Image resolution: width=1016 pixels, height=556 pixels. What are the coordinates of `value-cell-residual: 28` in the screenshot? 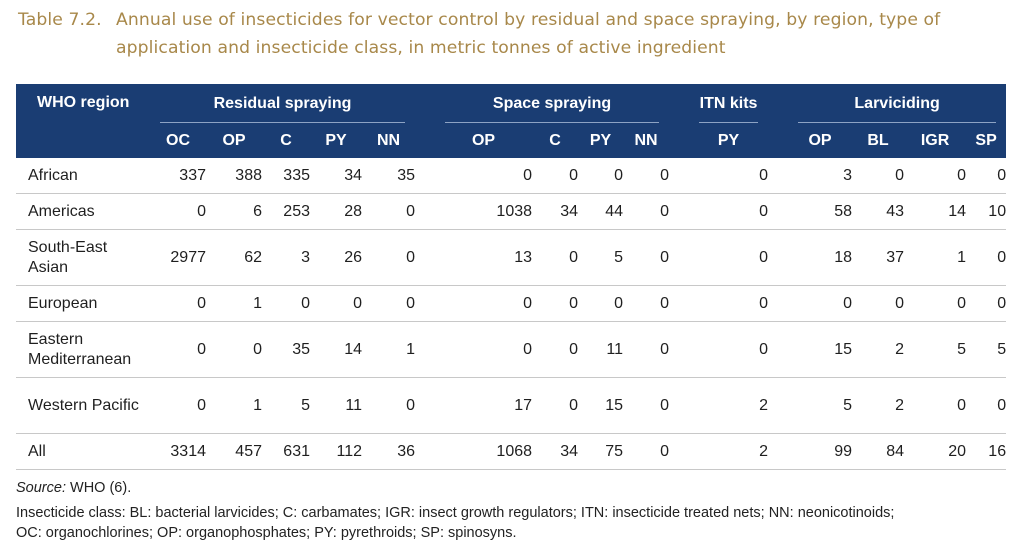 It's located at (336, 211).